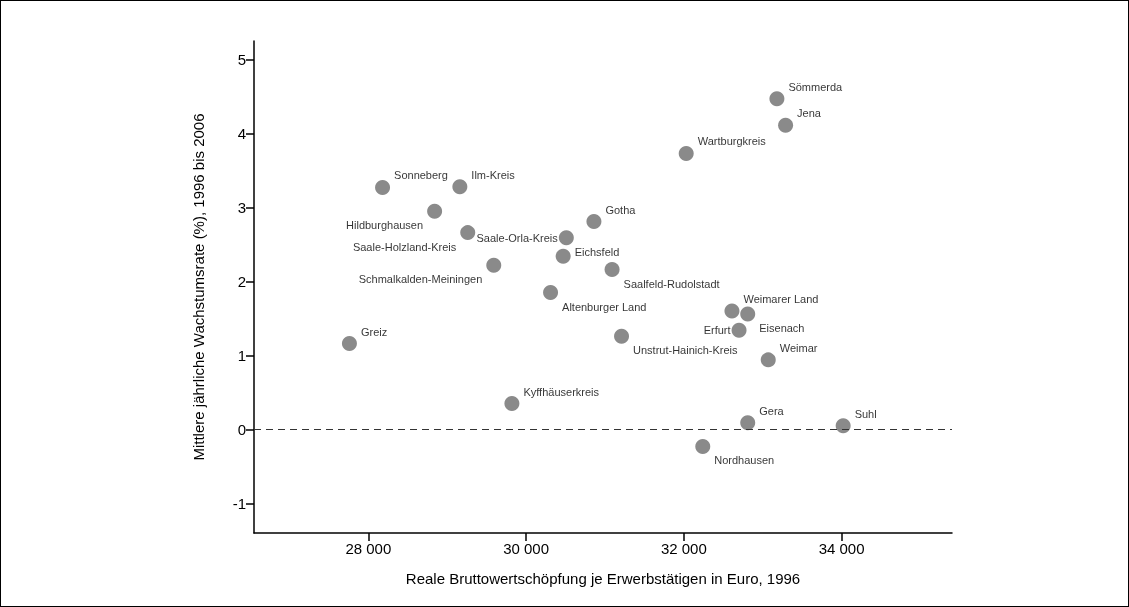  What do you see at coordinates (816, 86) in the screenshot?
I see `series-label: Sömmerda` at bounding box center [816, 86].